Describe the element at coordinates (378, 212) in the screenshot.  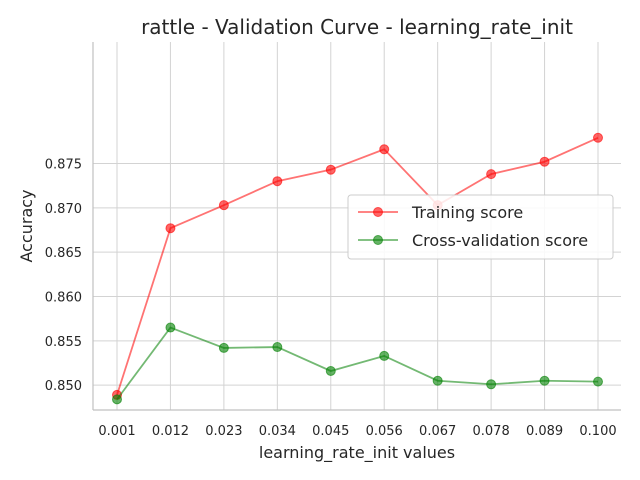
I see `legend-marker-training` at that location.